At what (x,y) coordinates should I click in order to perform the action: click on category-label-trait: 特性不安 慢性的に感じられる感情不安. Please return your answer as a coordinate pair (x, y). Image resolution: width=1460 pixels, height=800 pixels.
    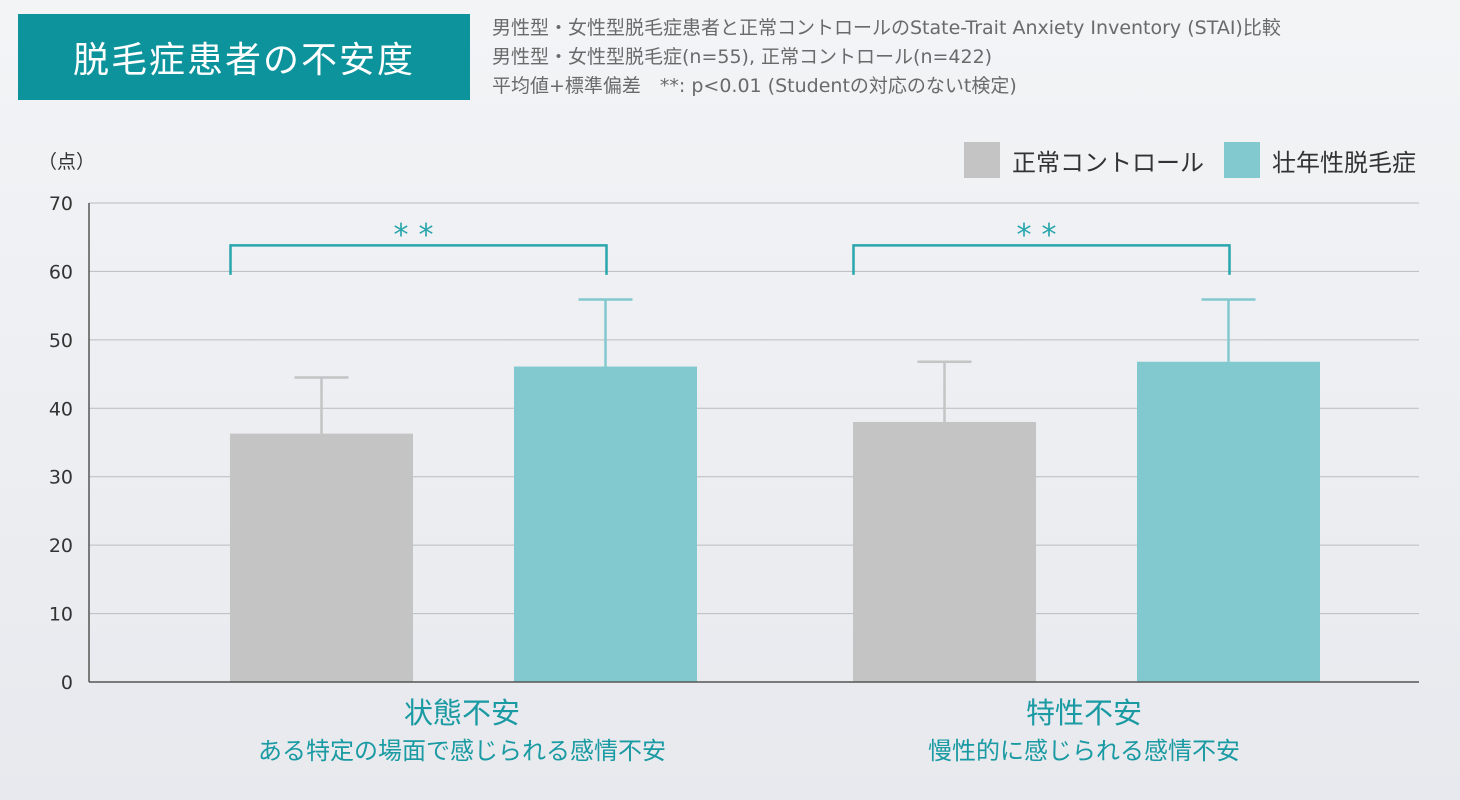
    Looking at the image, I should click on (1084, 731).